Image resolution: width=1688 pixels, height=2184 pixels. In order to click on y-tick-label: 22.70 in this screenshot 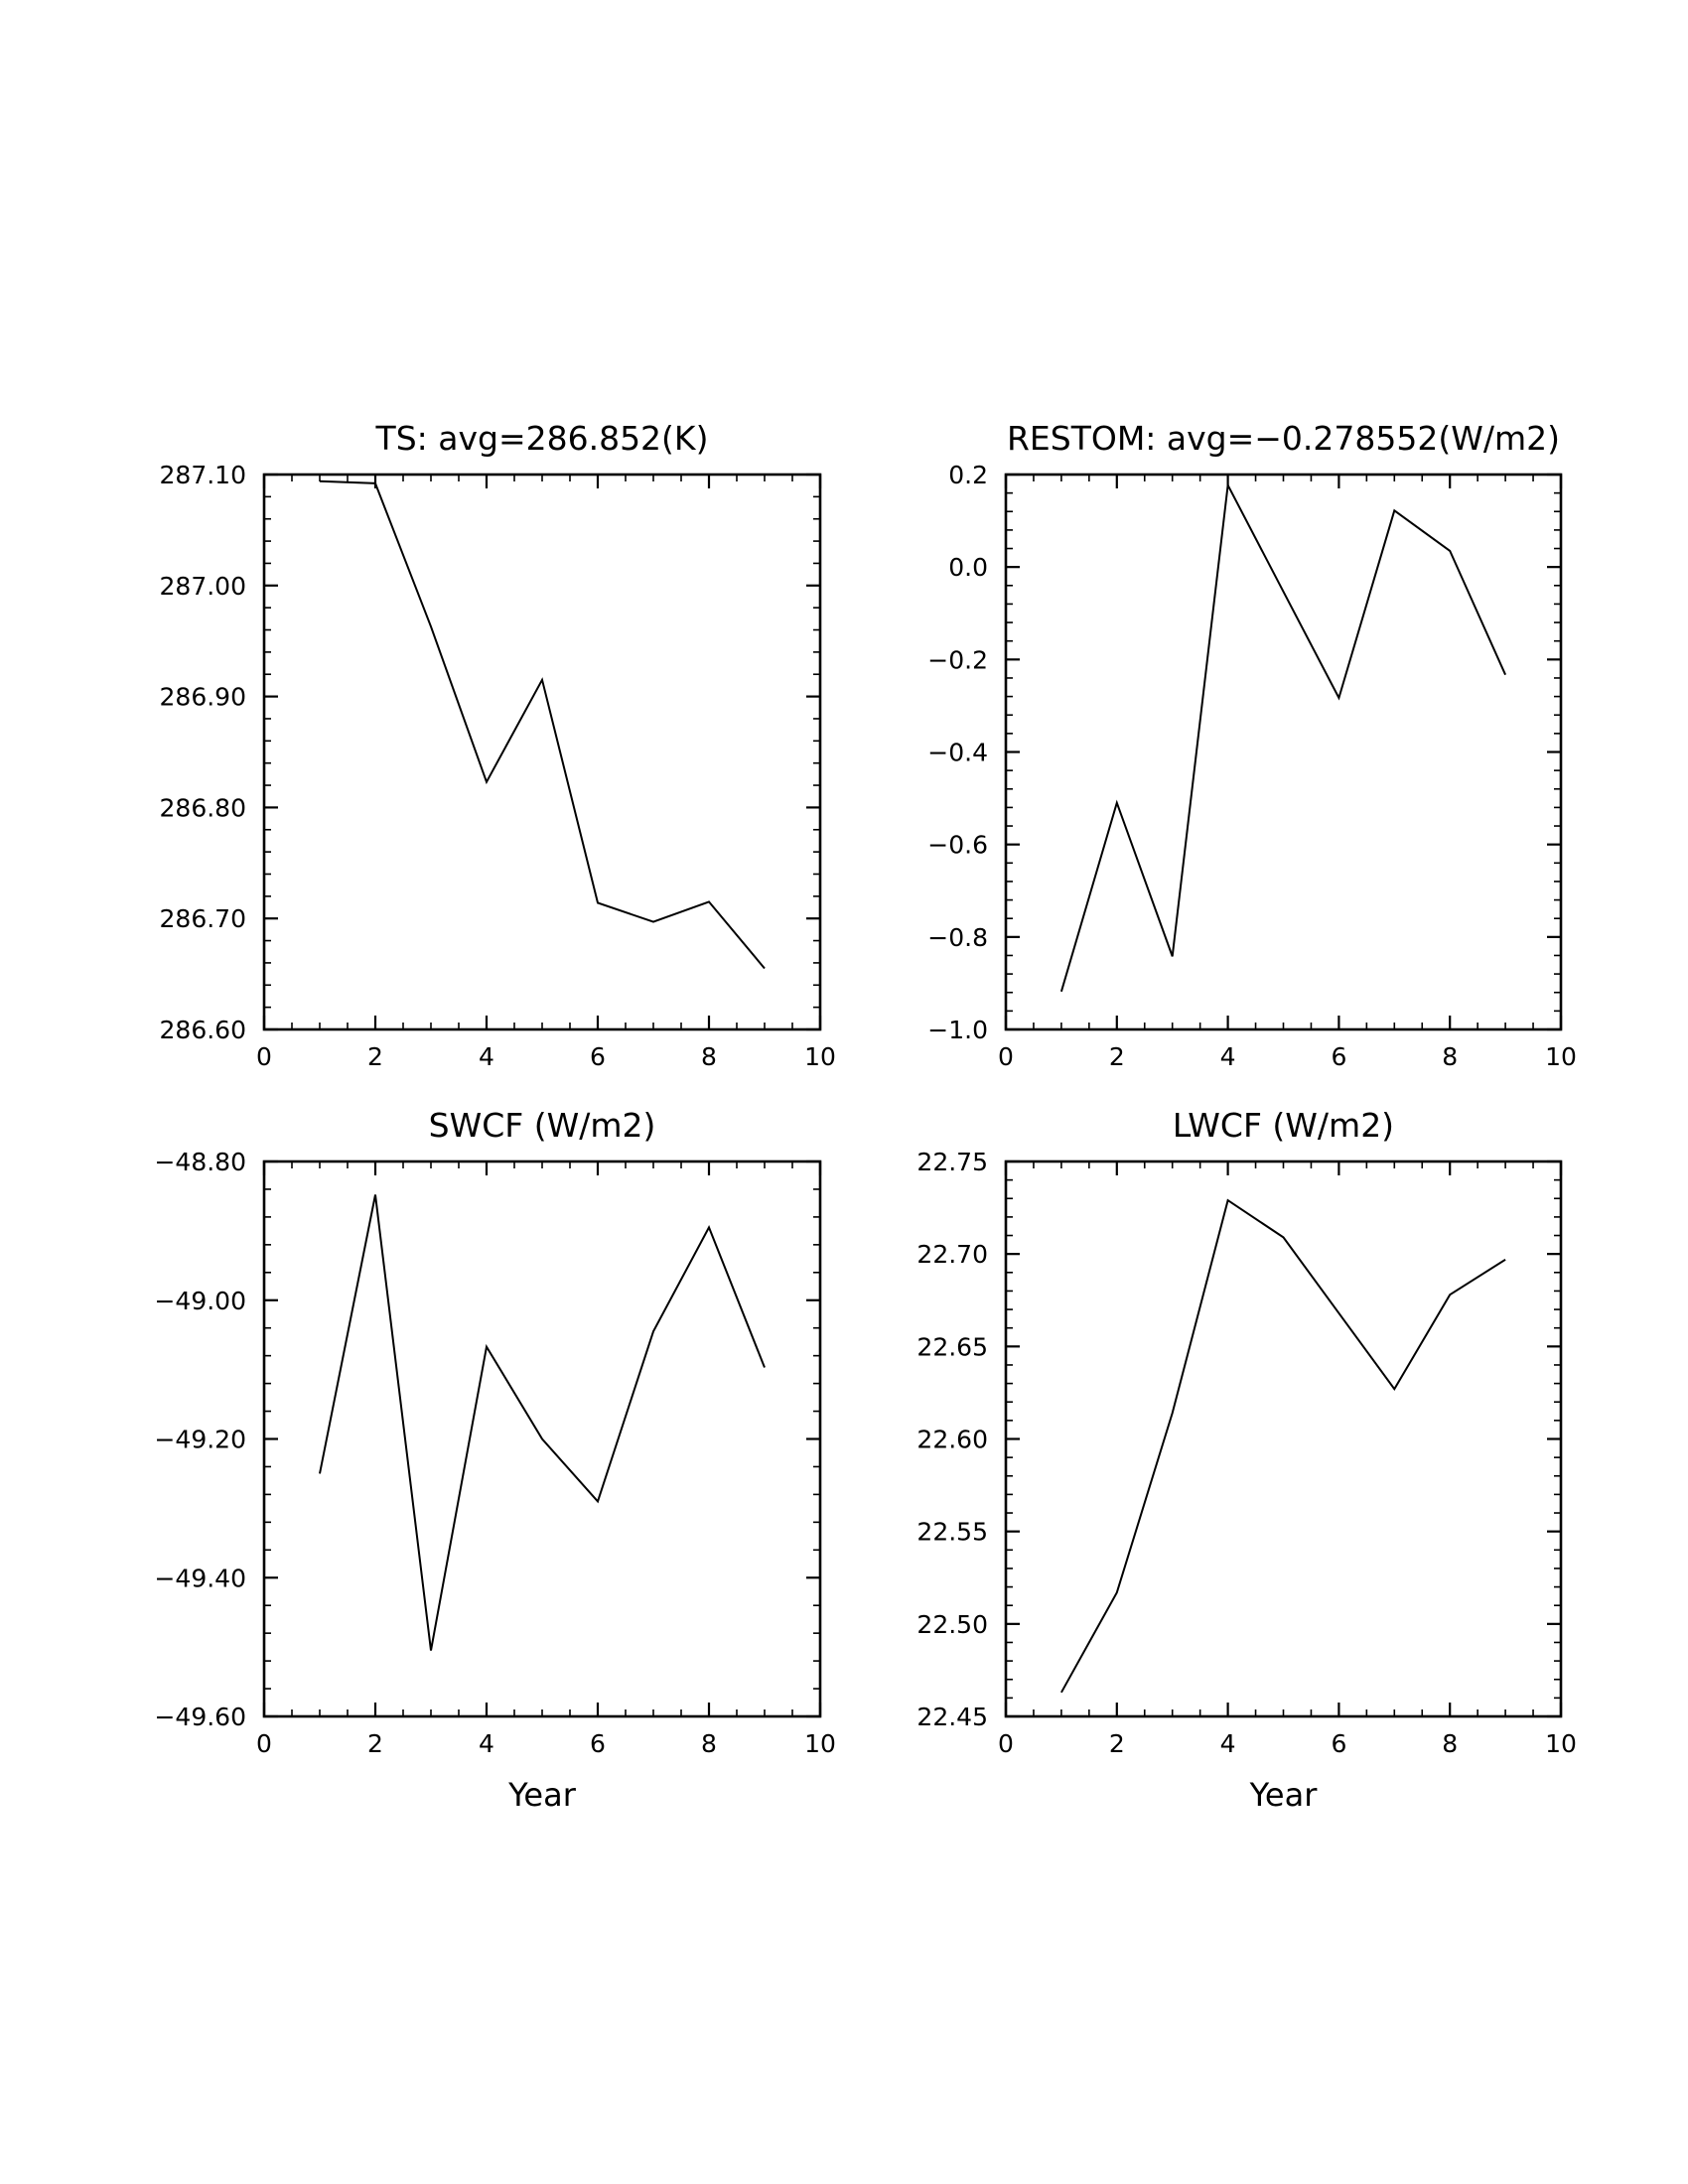, I will do `click(952, 1254)`.